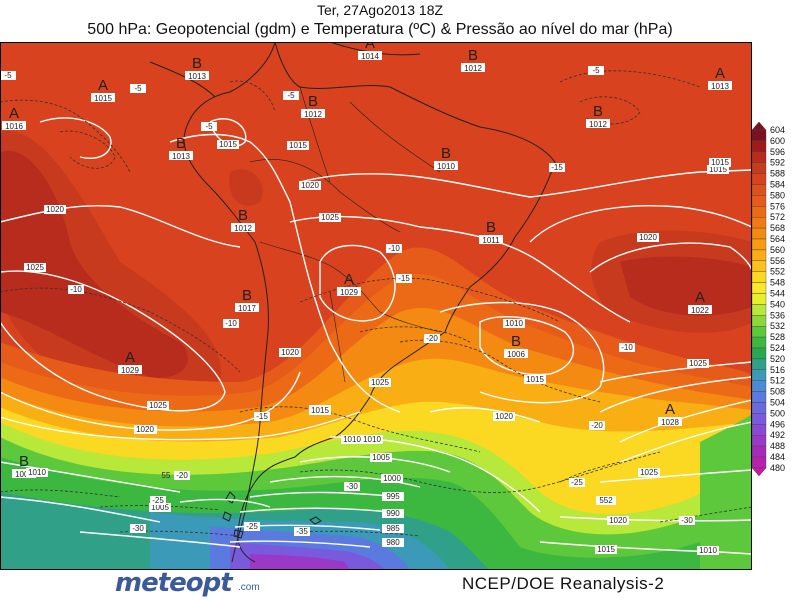 This screenshot has width=800, height=600. What do you see at coordinates (777, 206) in the screenshot?
I see `colorbar-label: 576` at bounding box center [777, 206].